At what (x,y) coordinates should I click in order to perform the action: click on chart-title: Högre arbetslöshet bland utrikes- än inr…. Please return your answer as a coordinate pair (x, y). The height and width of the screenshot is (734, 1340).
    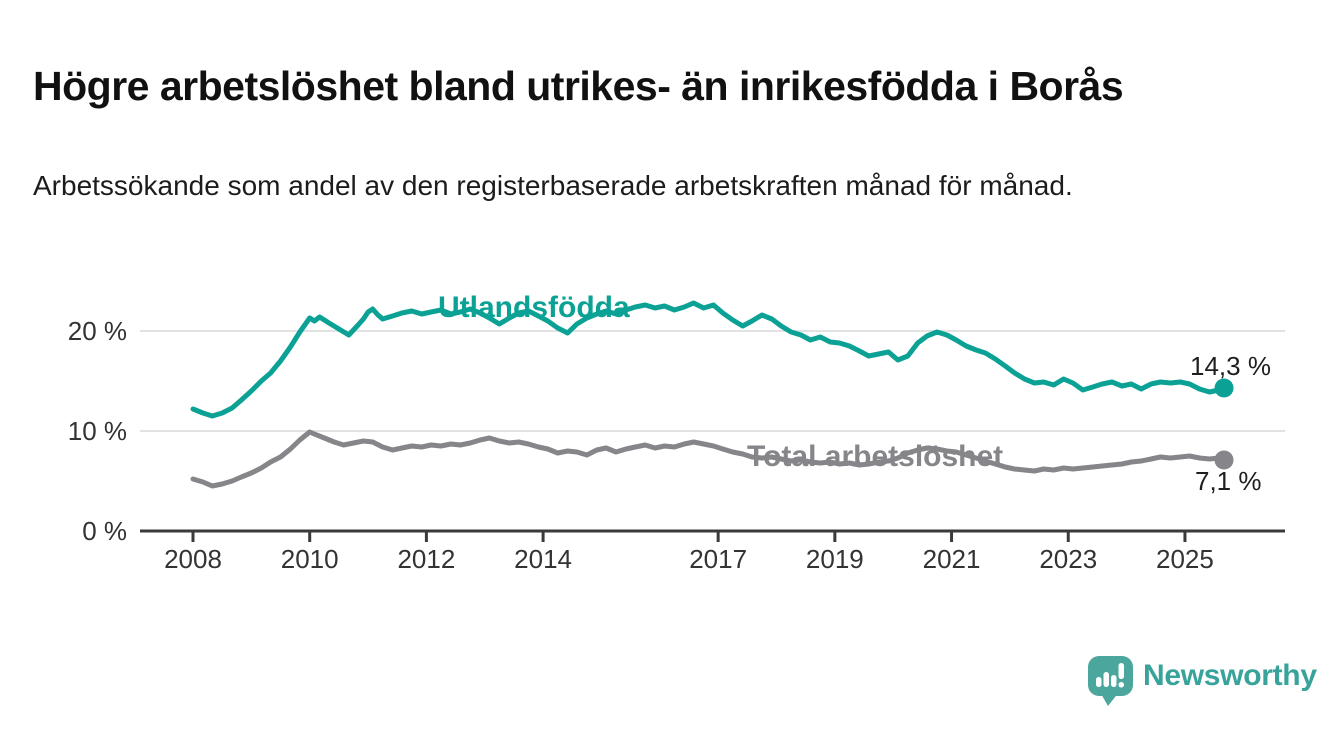
    Looking at the image, I should click on (578, 86).